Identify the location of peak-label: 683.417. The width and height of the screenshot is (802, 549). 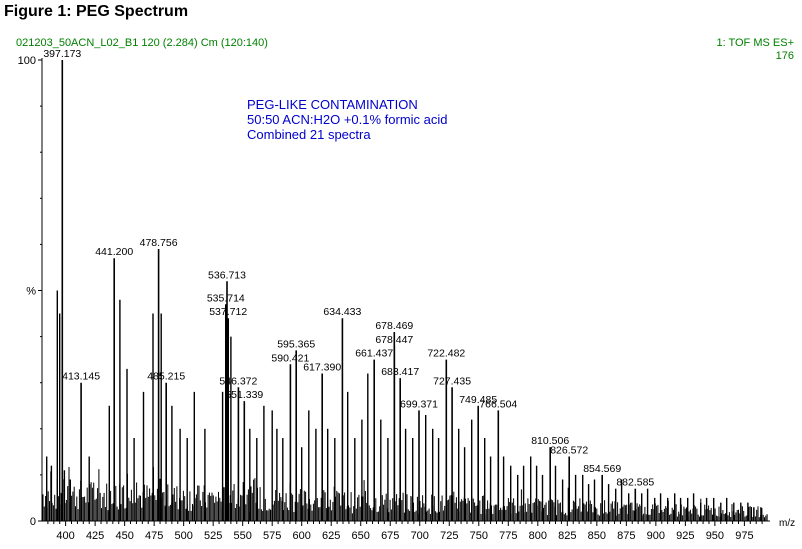
(400, 372).